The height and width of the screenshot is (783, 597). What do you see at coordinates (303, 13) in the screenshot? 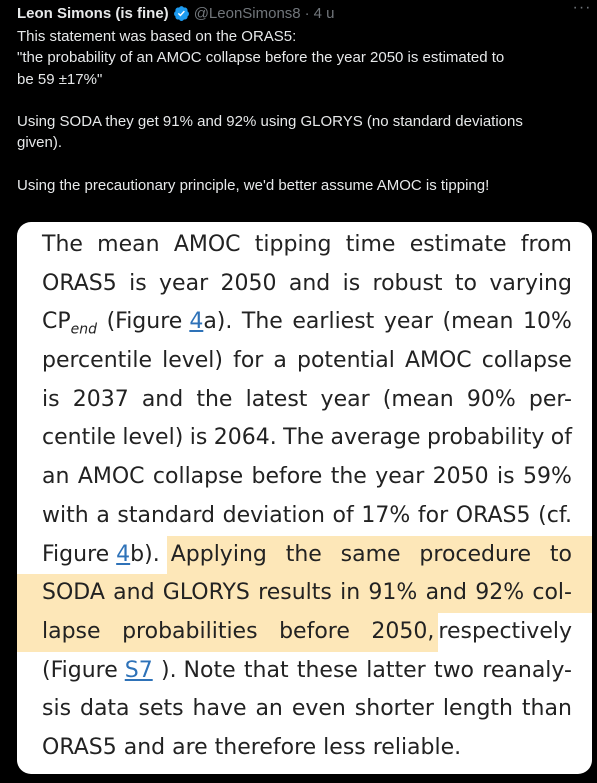
I see `tweet-header: Leon Simons (is fine) @LeonSimons8 · 4 u` at bounding box center [303, 13].